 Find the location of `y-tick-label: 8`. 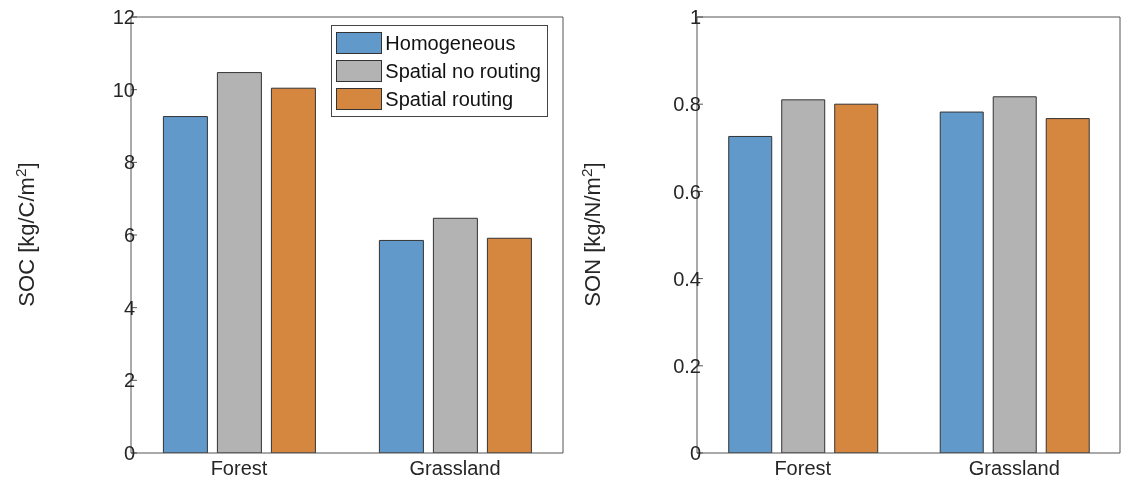

y-tick-label: 8 is located at coordinates (129, 162).